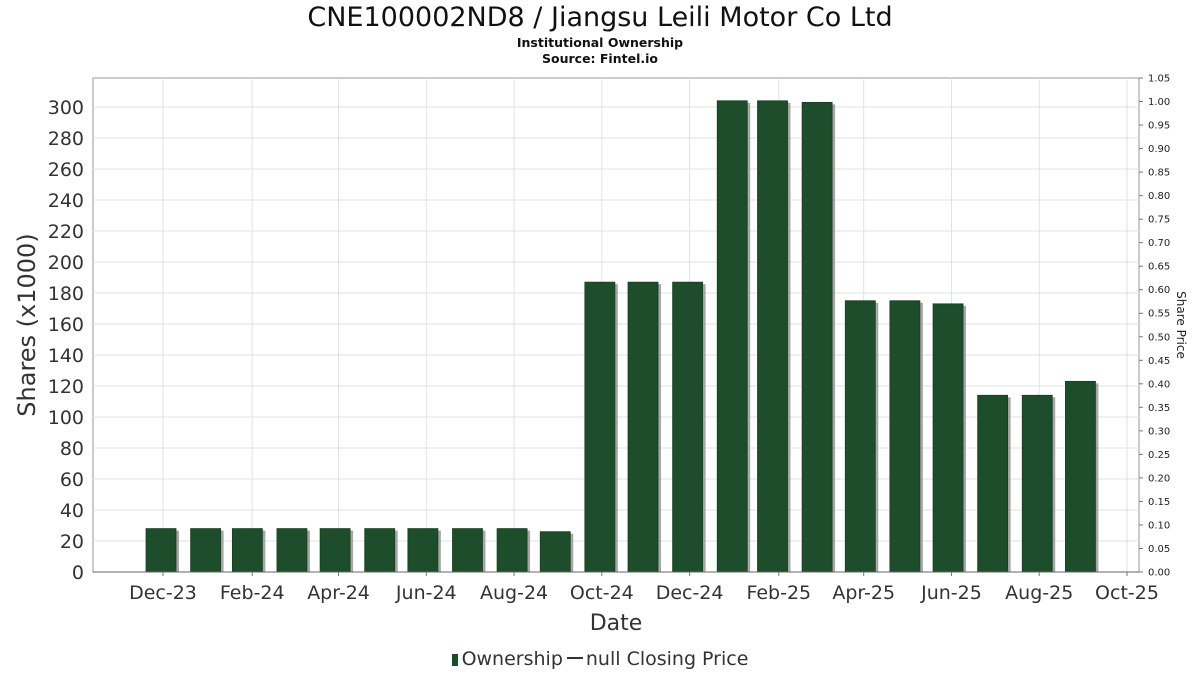  Describe the element at coordinates (1159, 525) in the screenshot. I see `y2-tick-label: 0.10` at that location.